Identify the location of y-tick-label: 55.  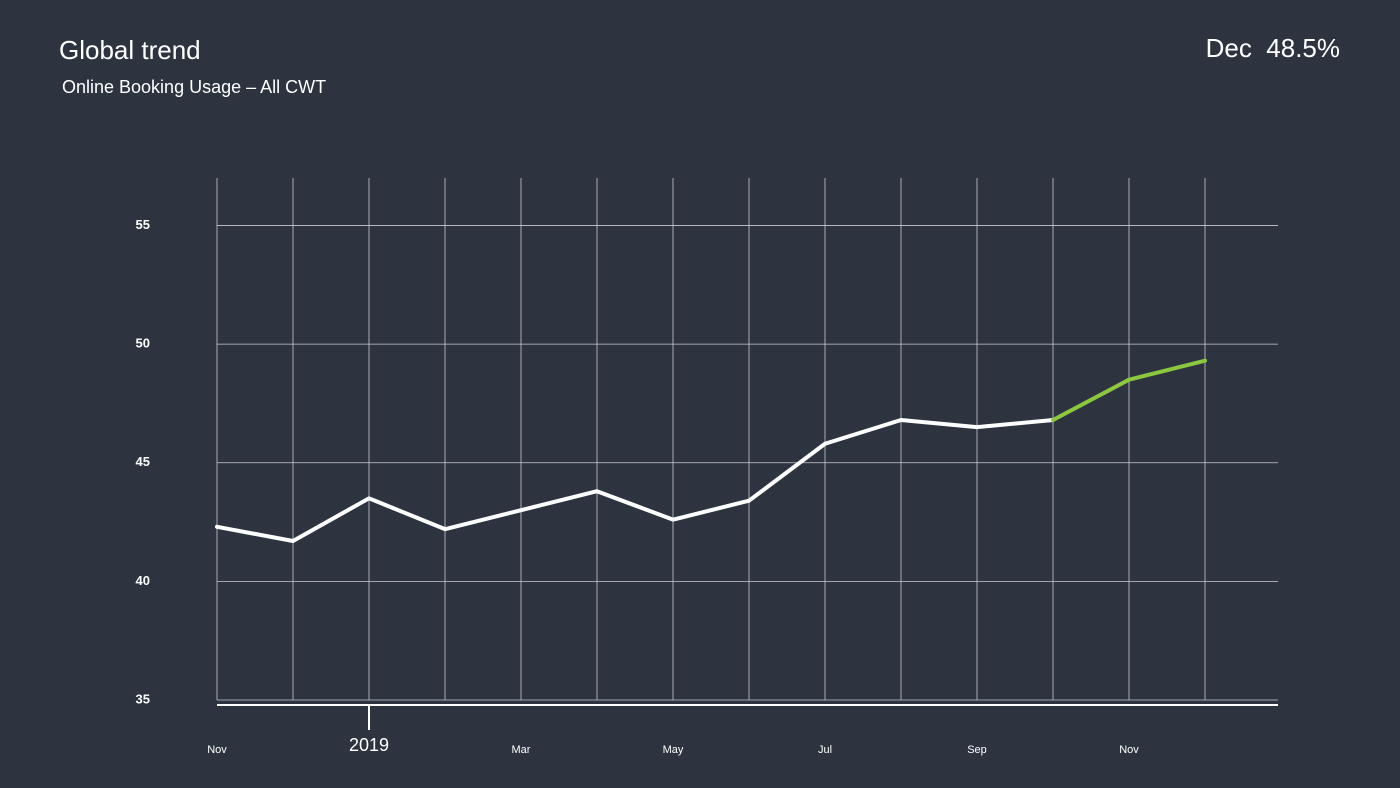
(143, 224).